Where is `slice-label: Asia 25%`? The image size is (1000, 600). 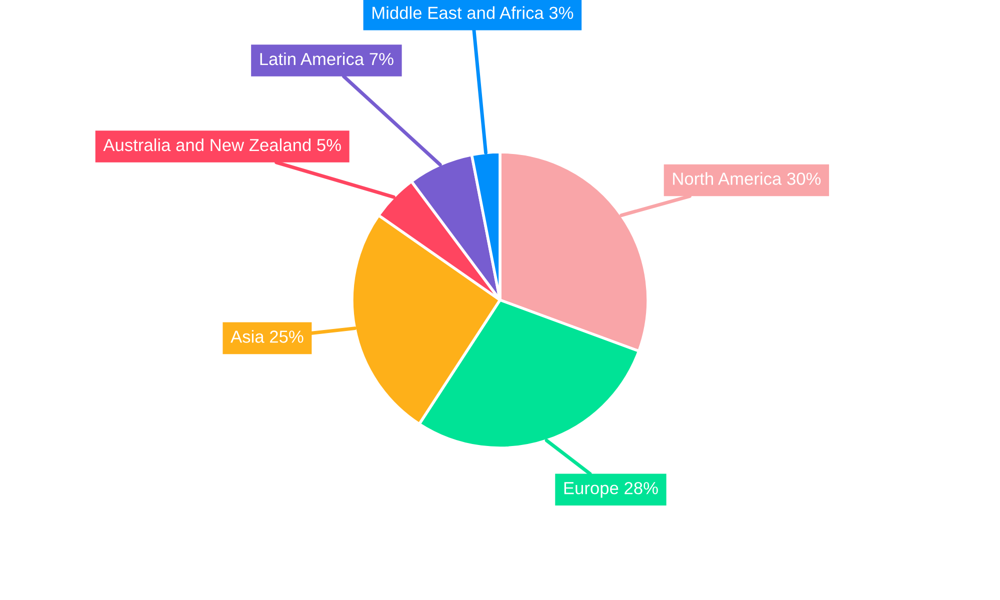
slice-label: Asia 25% is located at coordinates (267, 336).